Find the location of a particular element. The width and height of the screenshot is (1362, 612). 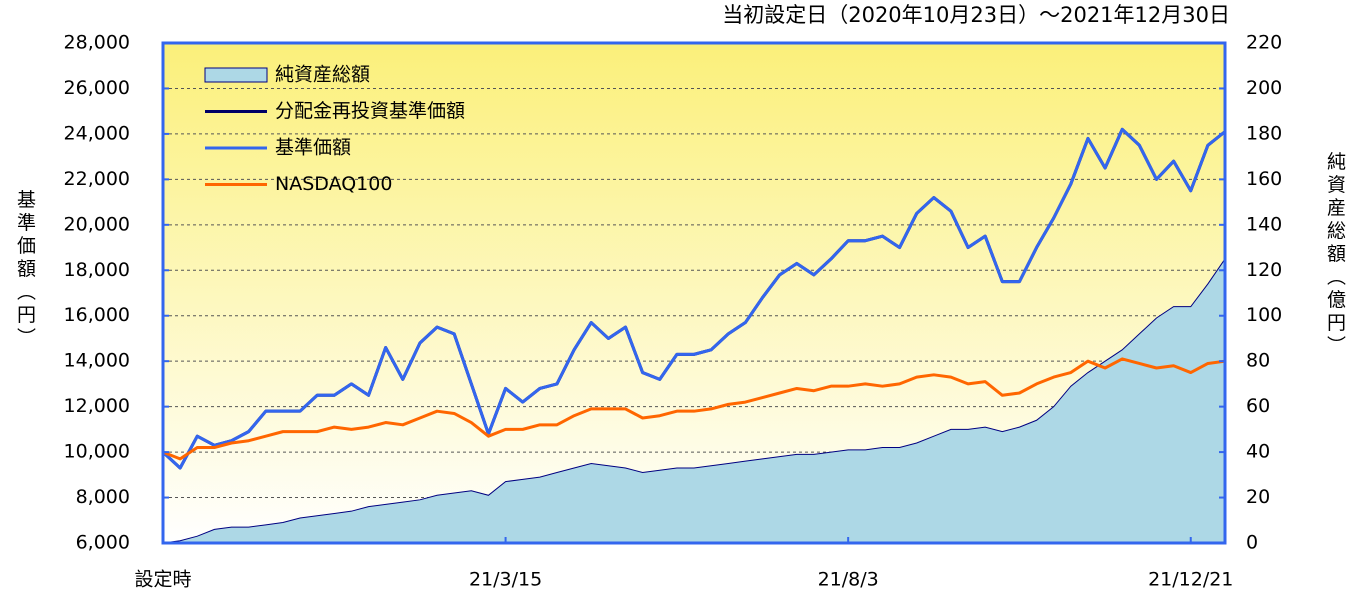

y-tick-label: 16,000 is located at coordinates (97, 315).